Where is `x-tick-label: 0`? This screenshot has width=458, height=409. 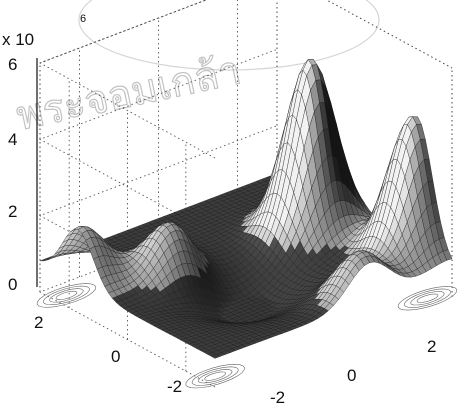
x-tick-label: 0 is located at coordinates (351, 375).